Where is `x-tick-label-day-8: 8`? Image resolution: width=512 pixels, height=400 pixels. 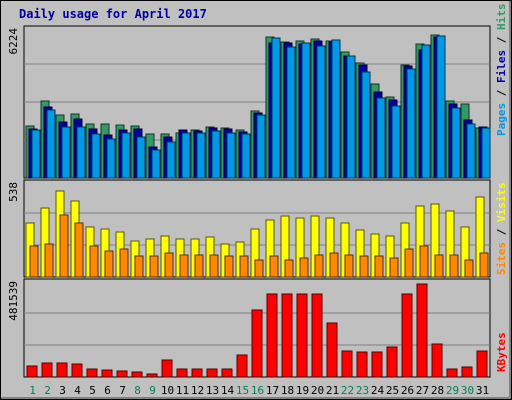
x-tick-label-day-8: 8 is located at coordinates (137, 390).